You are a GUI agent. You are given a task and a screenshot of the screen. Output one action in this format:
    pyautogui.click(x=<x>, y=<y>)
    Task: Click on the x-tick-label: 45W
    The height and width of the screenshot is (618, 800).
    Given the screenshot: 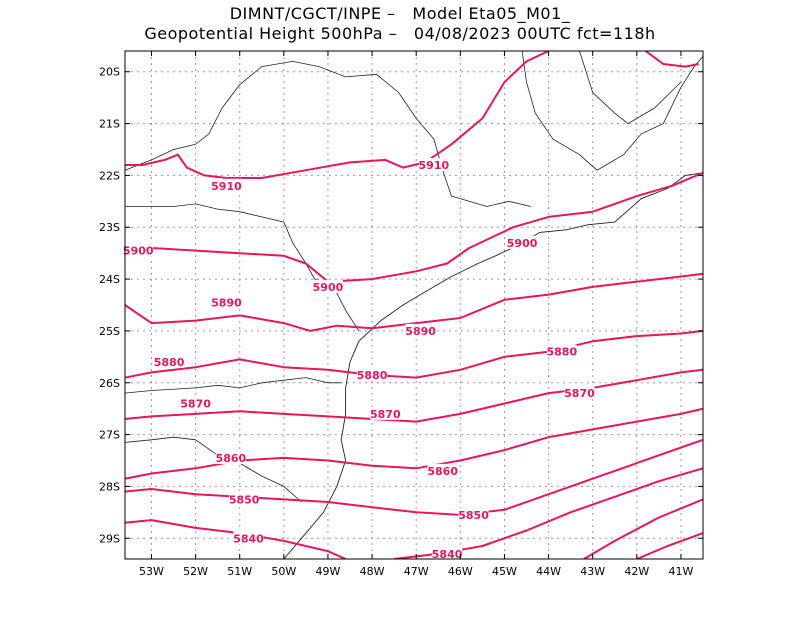 What is the action you would take?
    pyautogui.click(x=504, y=571)
    